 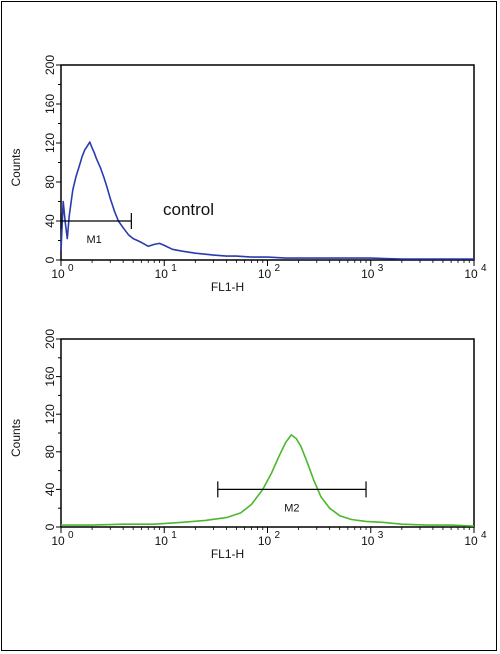 What do you see at coordinates (268, 480) in the screenshot?
I see `histogram-line` at bounding box center [268, 480].